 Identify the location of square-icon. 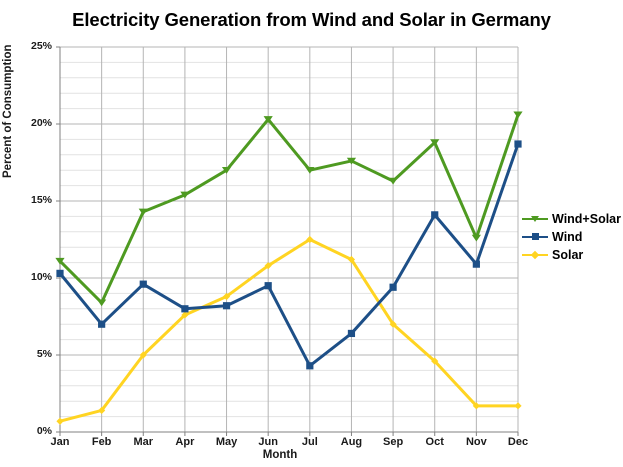
(535, 236).